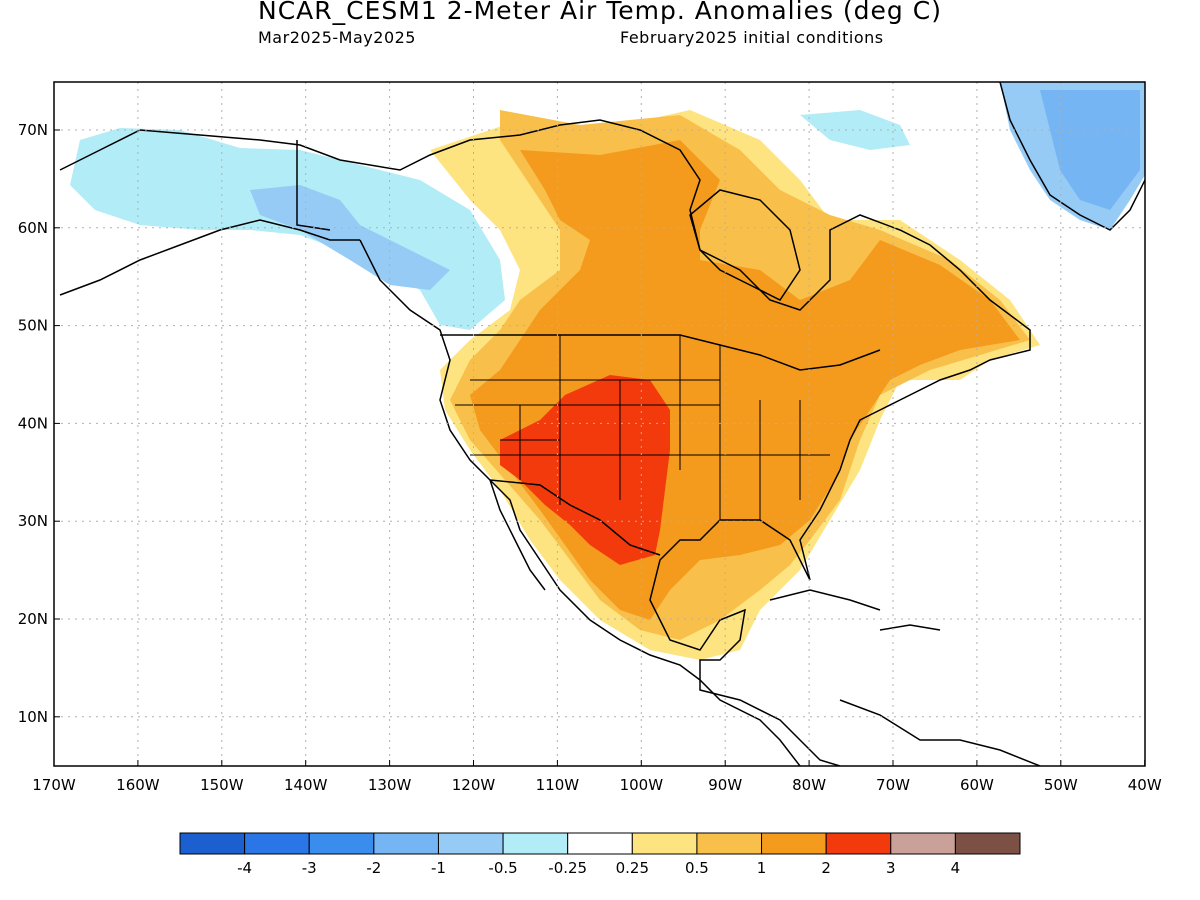 The image size is (1200, 900). Describe the element at coordinates (632, 868) in the screenshot. I see `colorbar-label: 0.25` at that location.